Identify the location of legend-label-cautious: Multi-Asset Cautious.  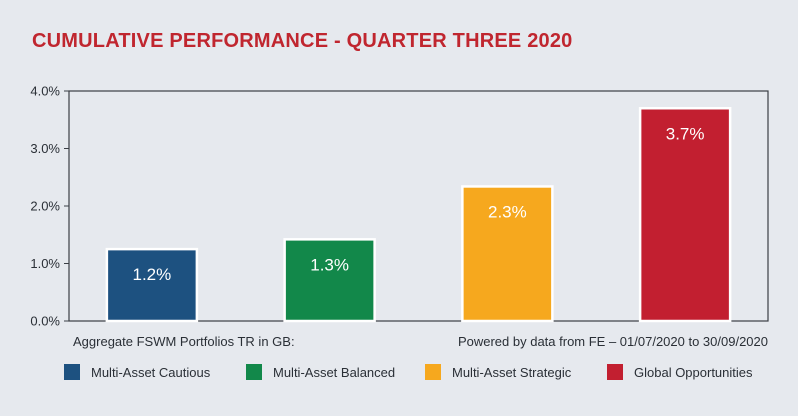
(151, 372).